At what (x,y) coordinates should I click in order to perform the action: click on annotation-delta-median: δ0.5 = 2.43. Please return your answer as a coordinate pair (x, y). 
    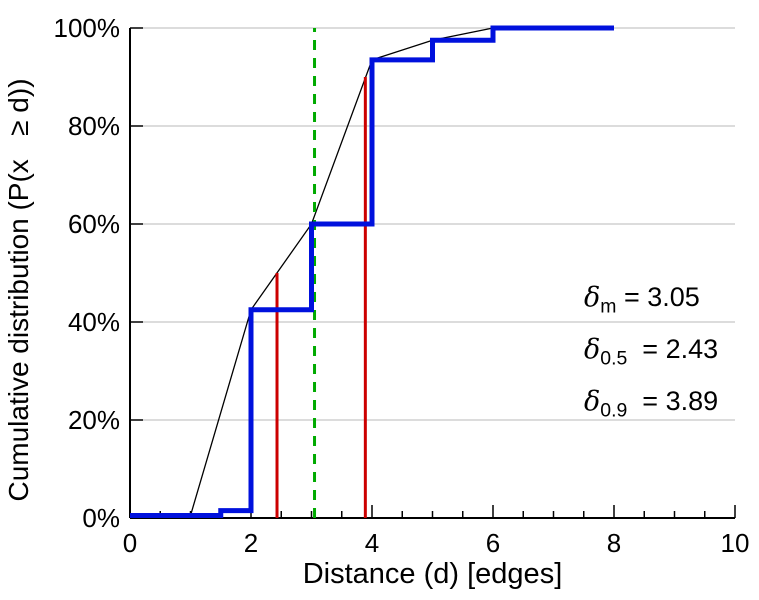
    Looking at the image, I should click on (651, 351).